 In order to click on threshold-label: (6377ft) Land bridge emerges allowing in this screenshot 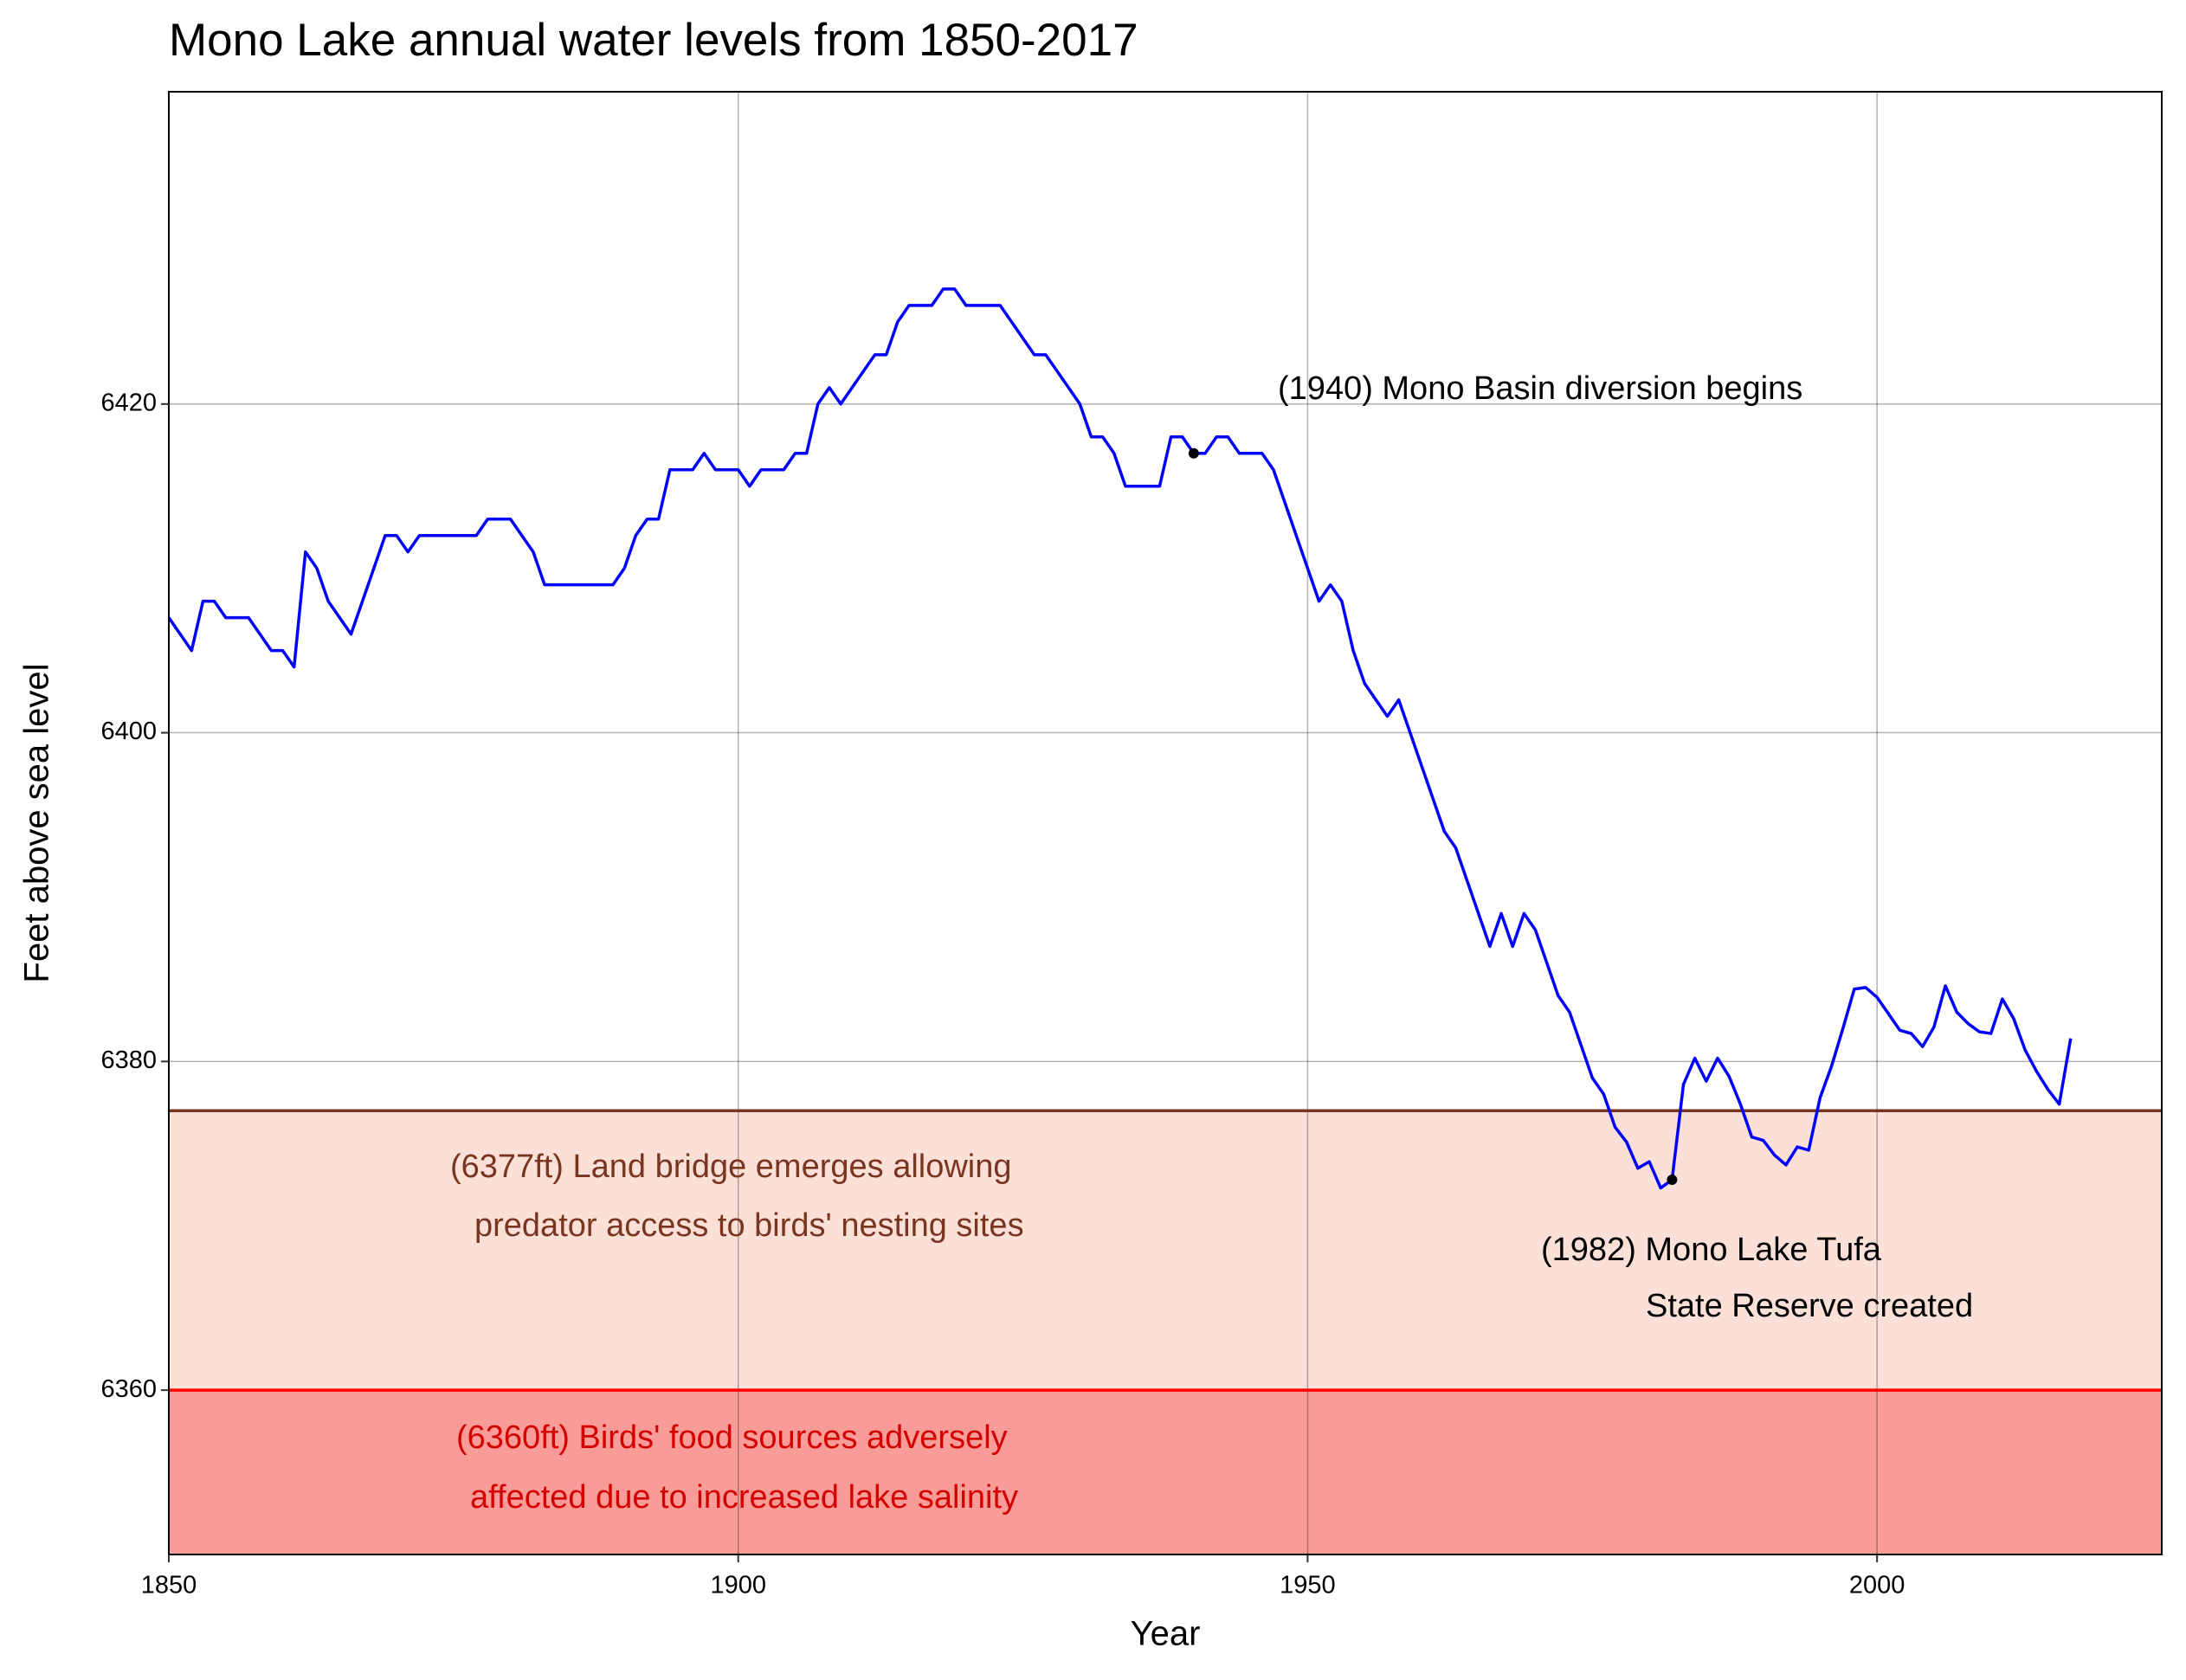, I will do `click(731, 1167)`.